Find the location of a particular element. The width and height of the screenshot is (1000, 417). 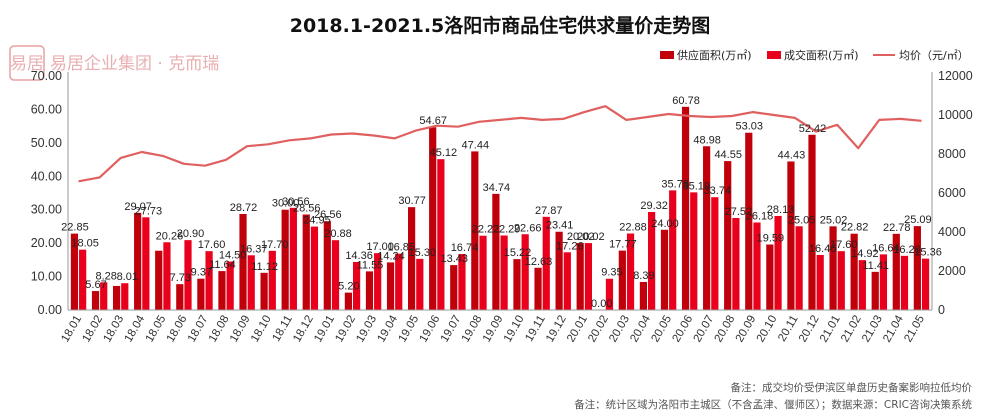

data-label-supply: 54.67 is located at coordinates (433, 121).